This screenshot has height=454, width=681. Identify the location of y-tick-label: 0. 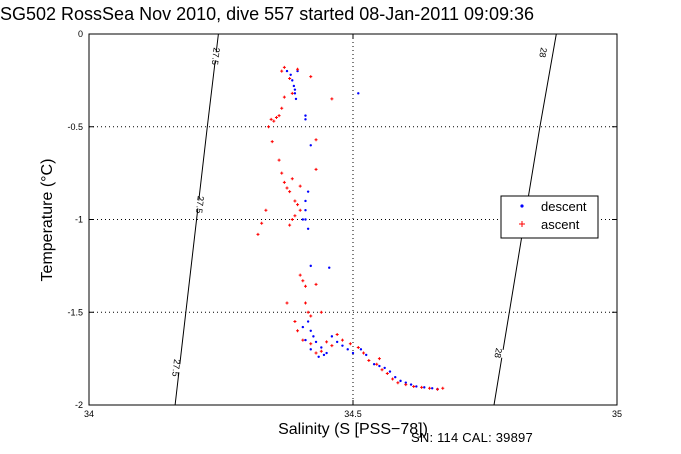
(80, 34).